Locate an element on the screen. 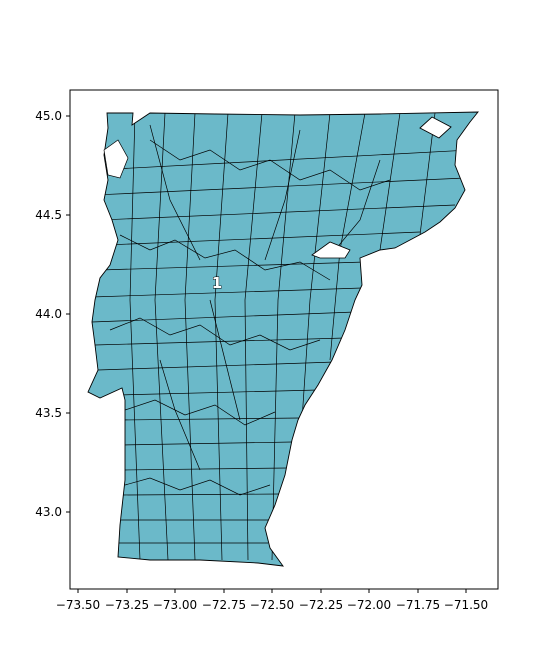  y-tick-label: 43.0 is located at coordinates (48, 512).